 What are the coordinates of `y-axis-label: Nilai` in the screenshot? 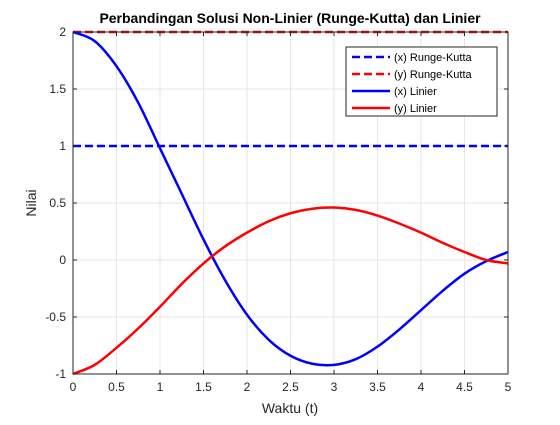 It's located at (31, 202).